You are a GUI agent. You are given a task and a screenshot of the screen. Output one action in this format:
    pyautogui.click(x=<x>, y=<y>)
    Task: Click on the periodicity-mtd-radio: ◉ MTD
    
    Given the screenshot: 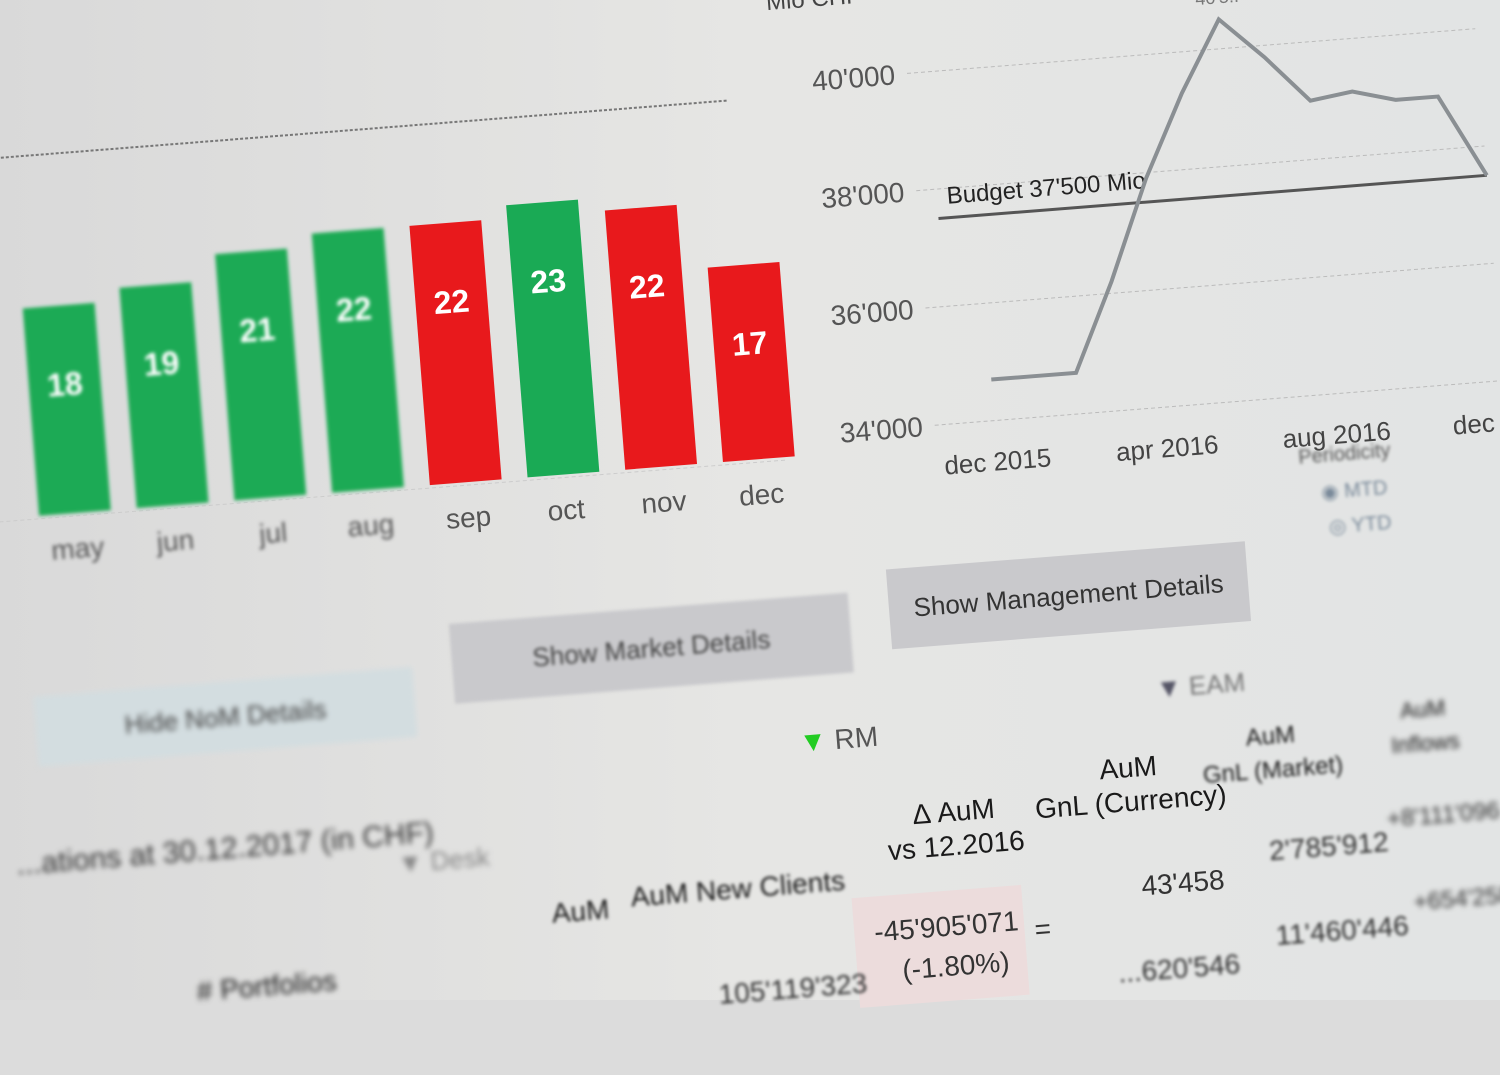 What is the action you would take?
    pyautogui.click(x=1354, y=490)
    